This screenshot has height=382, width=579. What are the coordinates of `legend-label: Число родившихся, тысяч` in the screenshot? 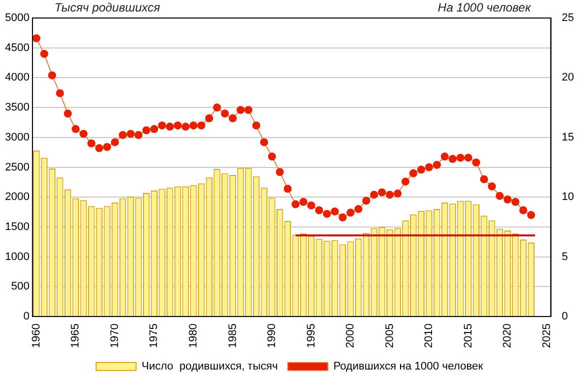 It's located at (210, 366).